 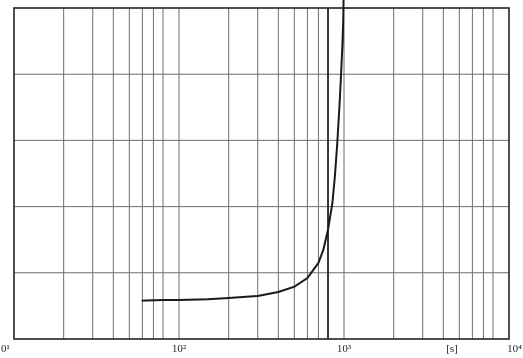 What do you see at coordinates (514, 349) in the screenshot?
I see `x-tick-label: 10⁴` at bounding box center [514, 349].